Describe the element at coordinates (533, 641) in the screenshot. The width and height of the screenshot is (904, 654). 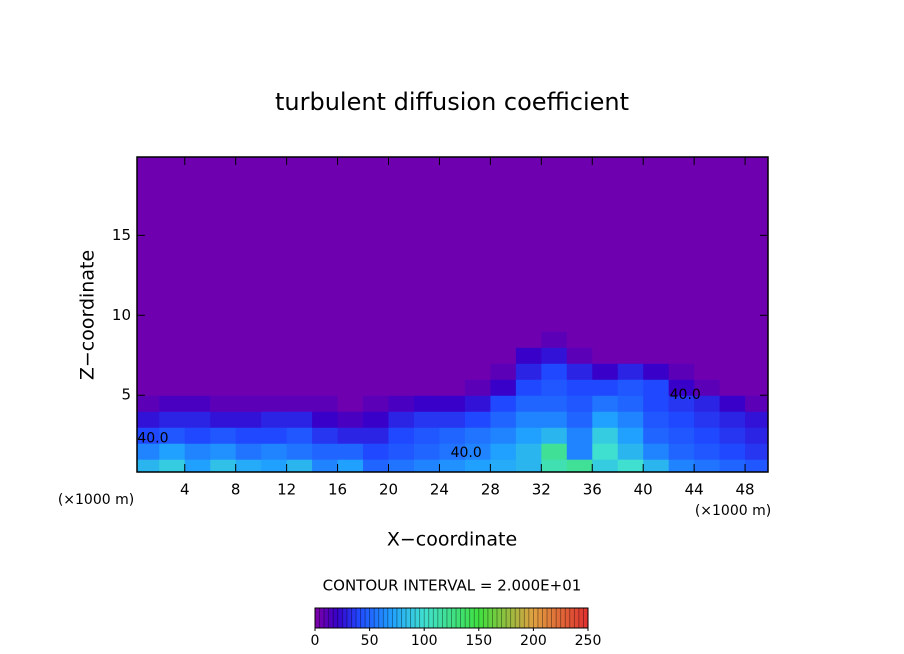
I see `colorbar-tick-label: 200` at that location.